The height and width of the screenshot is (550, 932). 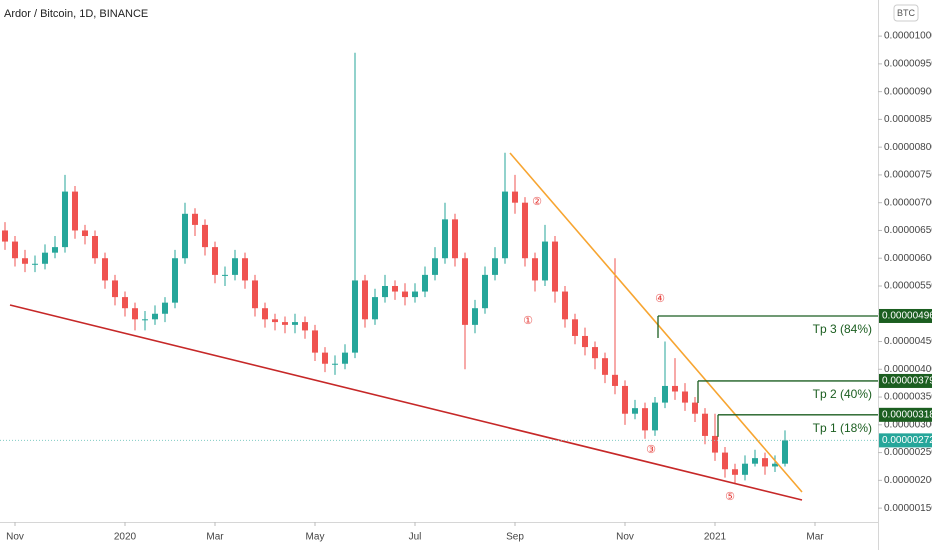 What do you see at coordinates (908, 397) in the screenshot?
I see `y-tick-label: 0.00000350` at bounding box center [908, 397].